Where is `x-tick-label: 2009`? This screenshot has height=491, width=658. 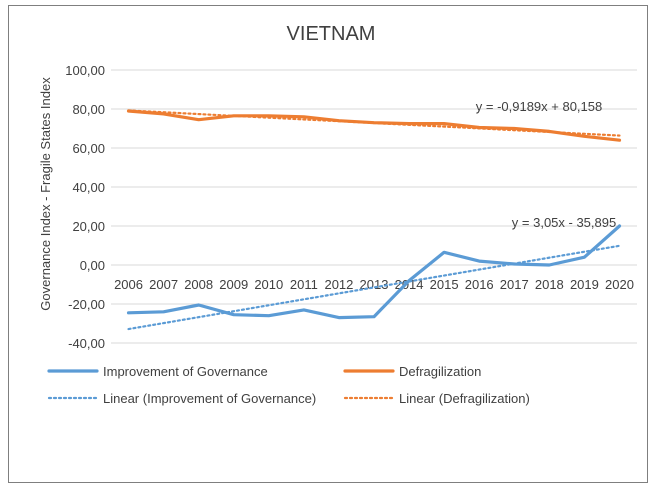 x-tick-label: 2009 is located at coordinates (233, 284).